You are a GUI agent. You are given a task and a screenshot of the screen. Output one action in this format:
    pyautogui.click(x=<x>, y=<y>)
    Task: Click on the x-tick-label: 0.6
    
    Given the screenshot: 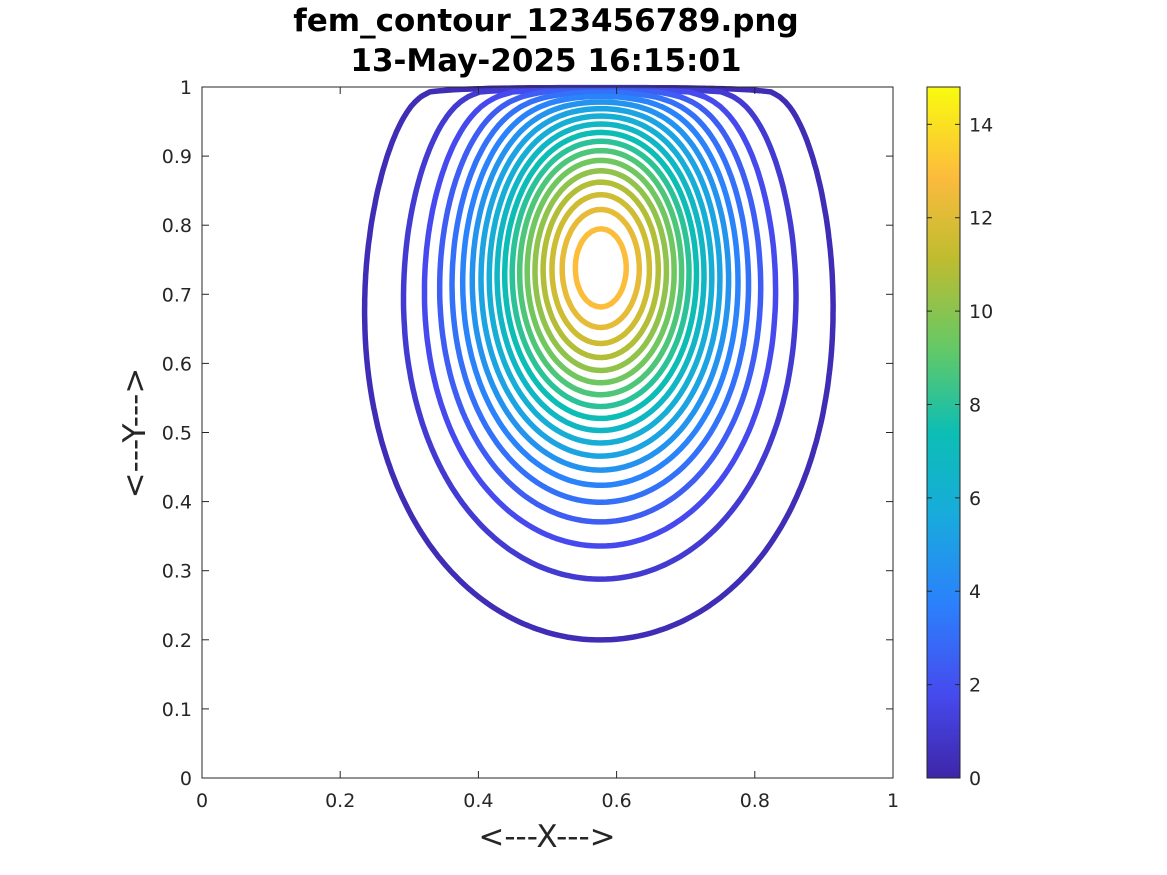 What is the action you would take?
    pyautogui.click(x=616, y=801)
    